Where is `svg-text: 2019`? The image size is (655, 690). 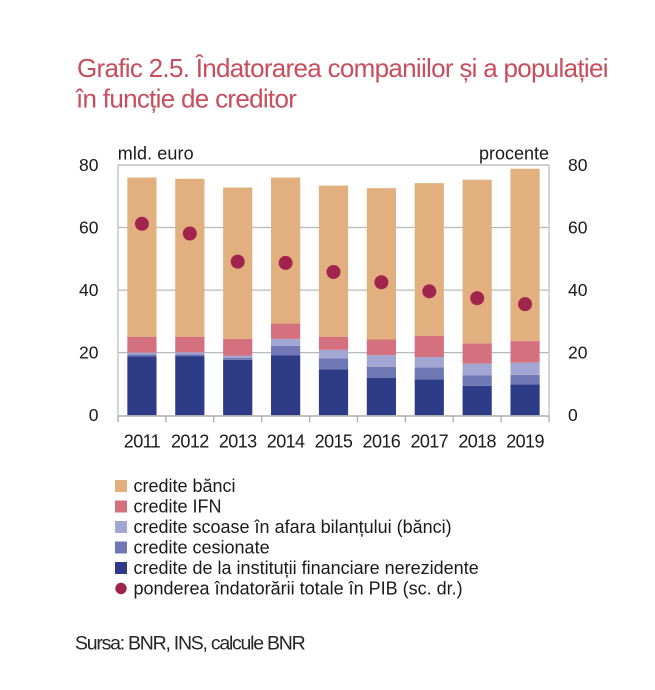
svg-text: 2019 is located at coordinates (525, 442).